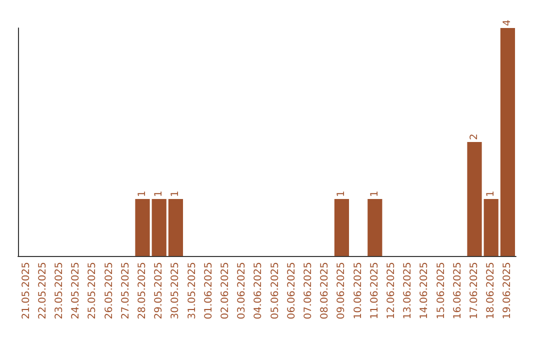 Image resolution: width=540 pixels, height=340 pixels. Describe the element at coordinates (474, 291) in the screenshot. I see `x-tick-label: 17.06.2025` at that location.